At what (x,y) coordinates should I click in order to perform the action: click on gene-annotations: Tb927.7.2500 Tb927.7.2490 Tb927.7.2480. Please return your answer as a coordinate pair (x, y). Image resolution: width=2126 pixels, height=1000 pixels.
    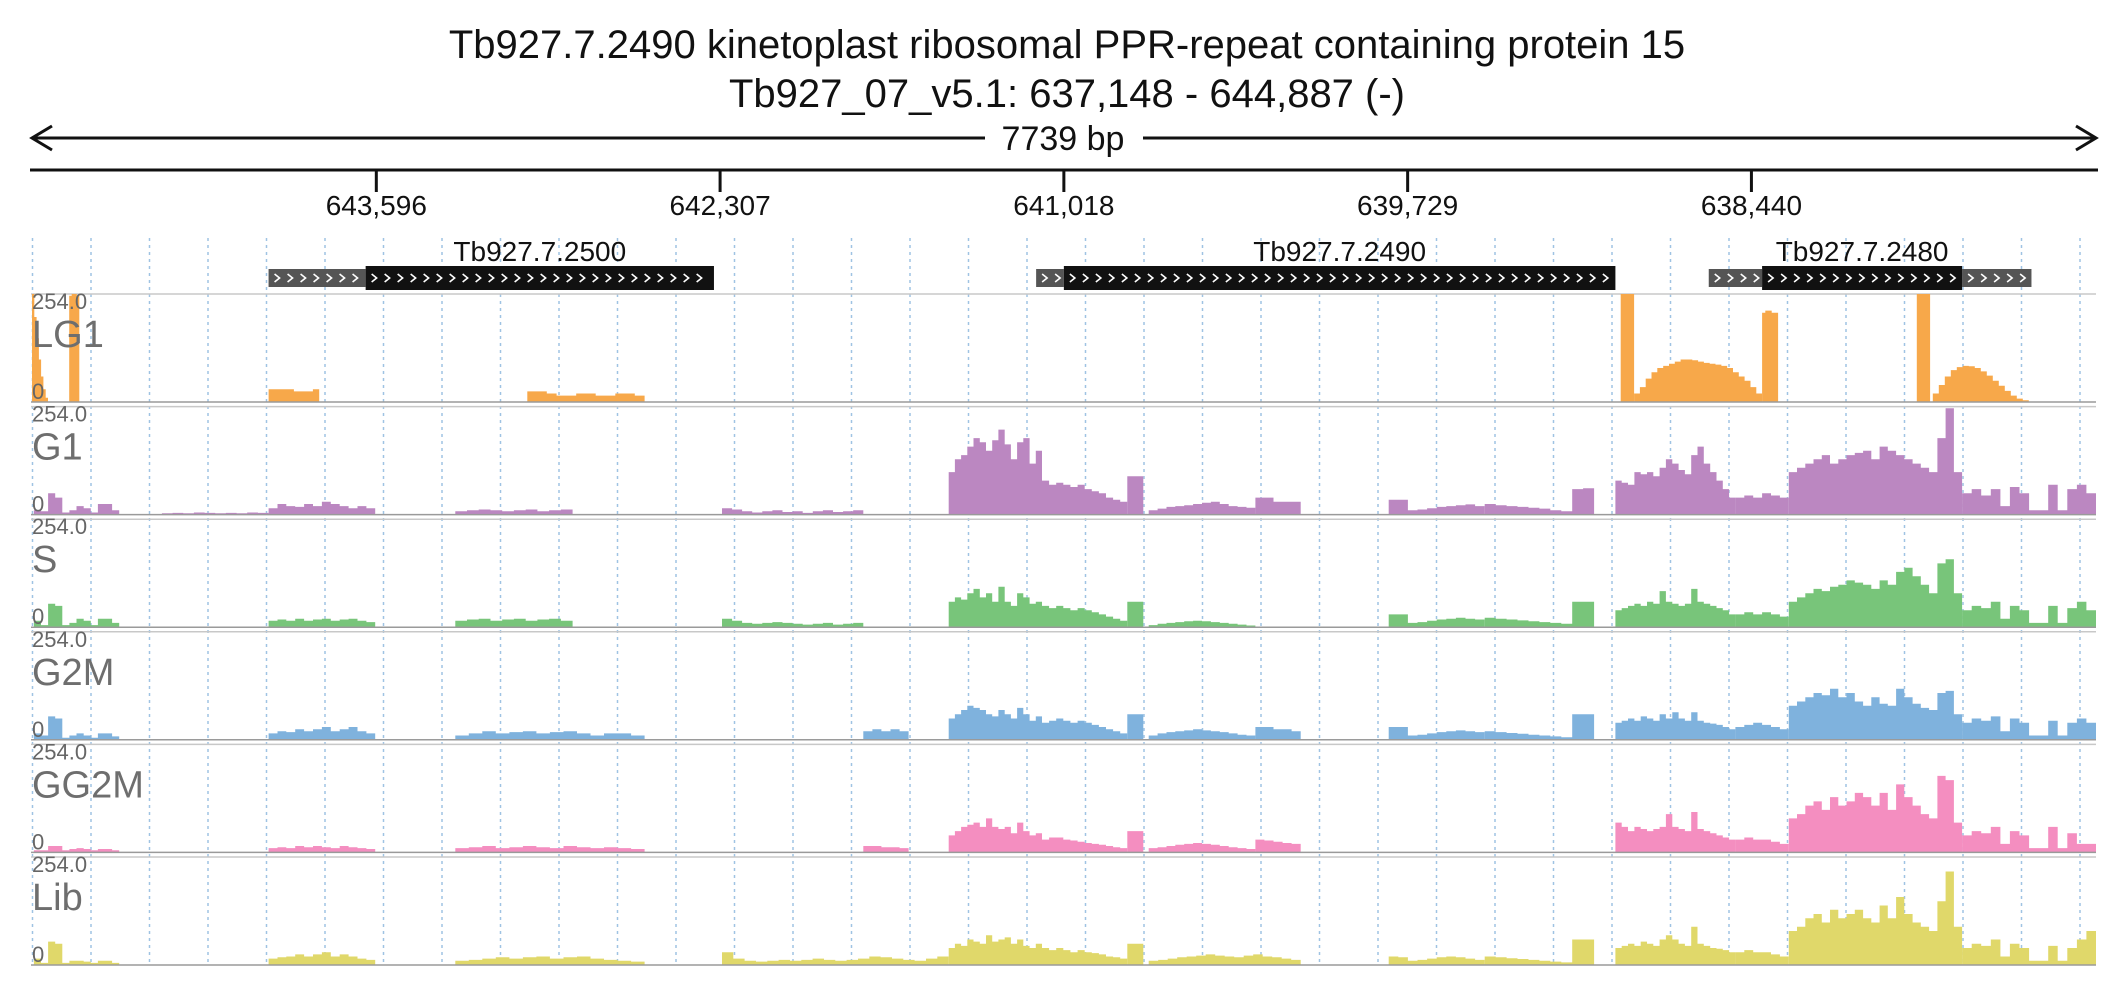
    Looking at the image, I should click on (1150, 263).